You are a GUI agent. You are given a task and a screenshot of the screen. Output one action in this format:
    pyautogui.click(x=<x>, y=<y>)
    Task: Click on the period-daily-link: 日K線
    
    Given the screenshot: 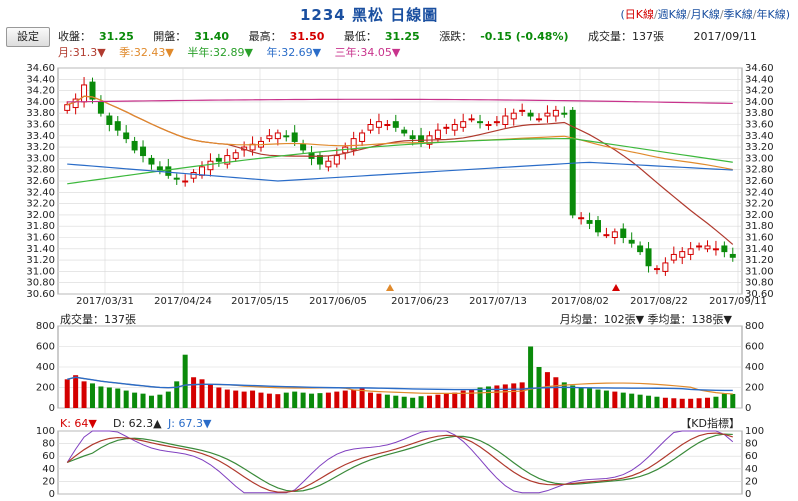 What is the action you would take?
    pyautogui.click(x=639, y=14)
    